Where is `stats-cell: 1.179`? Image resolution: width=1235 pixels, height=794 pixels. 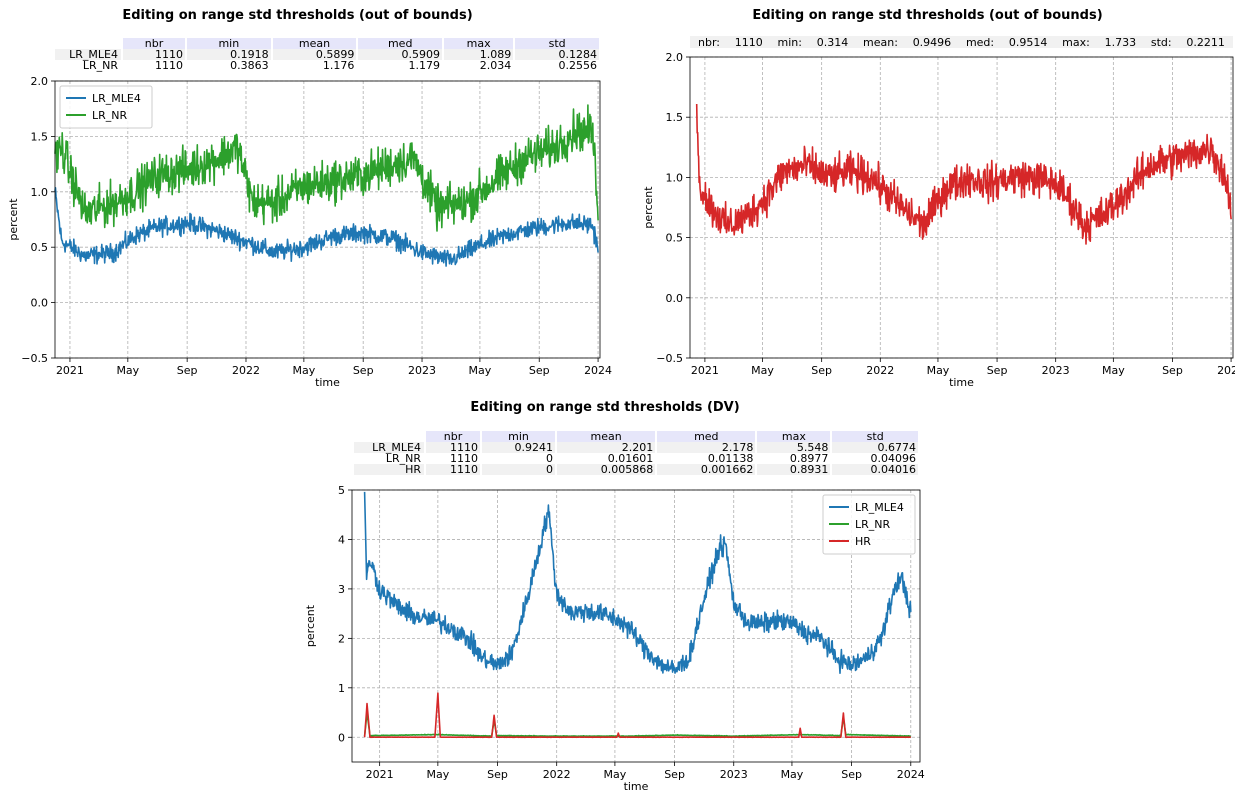 stats-cell: 1.179 is located at coordinates (424, 65).